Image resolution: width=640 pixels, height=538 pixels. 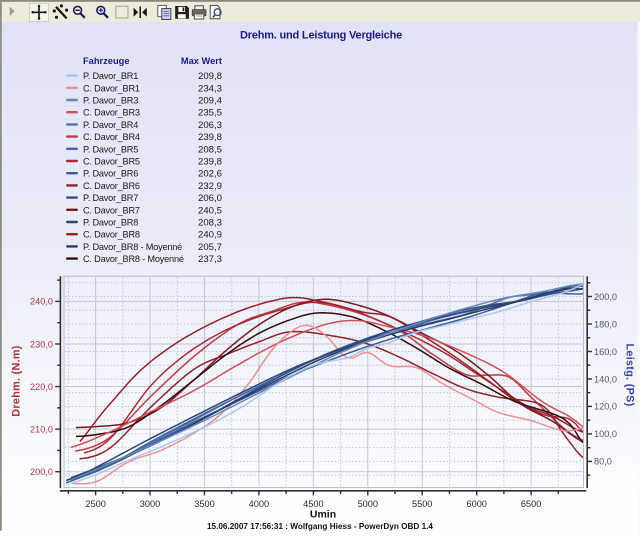 What do you see at coordinates (422, 504) in the screenshot?
I see `svg-text: 5500` at bounding box center [422, 504].